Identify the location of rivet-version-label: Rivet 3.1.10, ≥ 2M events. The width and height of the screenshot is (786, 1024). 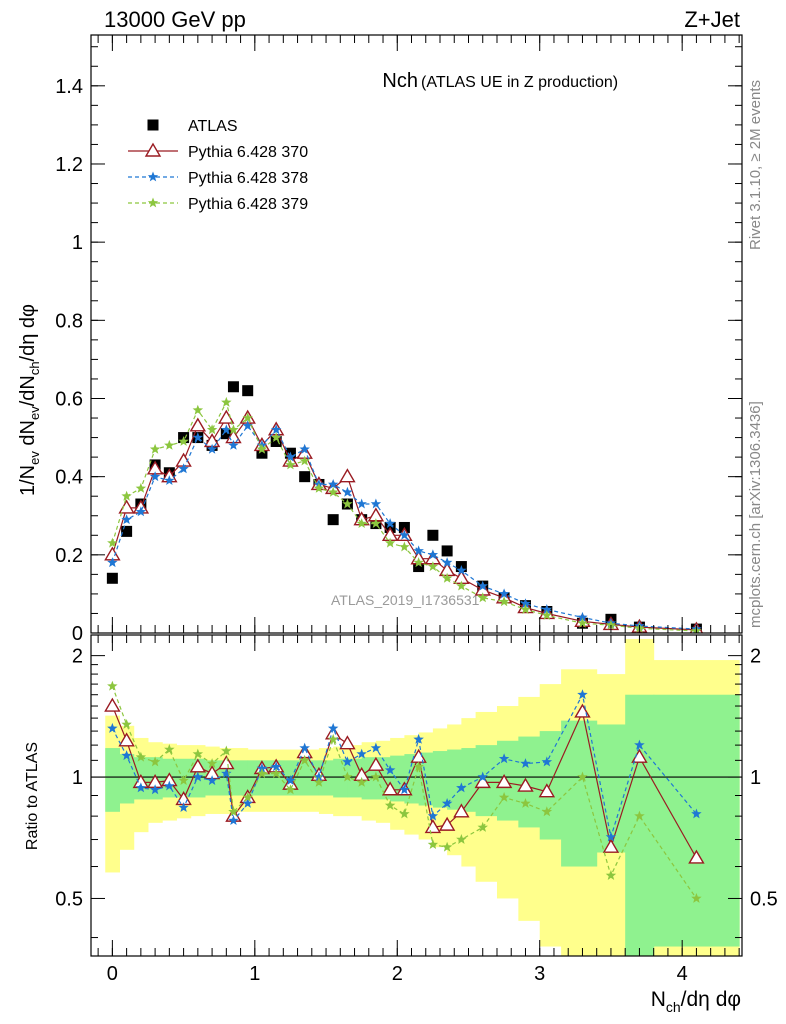
(755, 165).